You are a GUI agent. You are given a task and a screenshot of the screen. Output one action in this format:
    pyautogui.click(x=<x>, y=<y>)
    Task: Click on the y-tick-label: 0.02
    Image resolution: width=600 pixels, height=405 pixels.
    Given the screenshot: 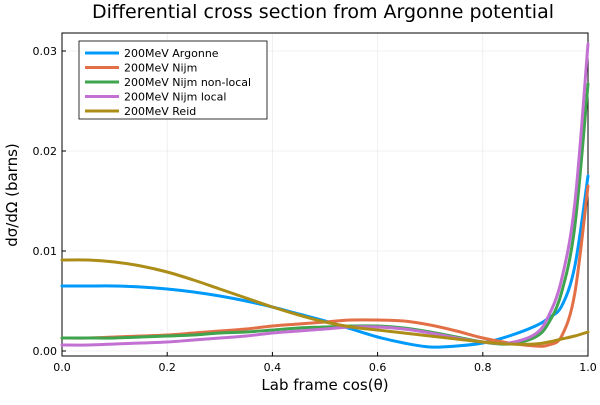 What is the action you would take?
    pyautogui.click(x=45, y=151)
    